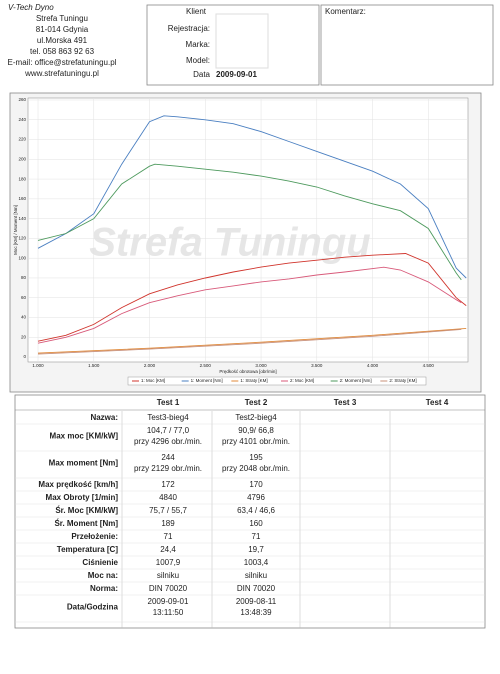 The image size is (500, 674). Describe the element at coordinates (247, 371) in the screenshot. I see `x-axis-label: Prędkość obrotowa [obr/min]` at that location.